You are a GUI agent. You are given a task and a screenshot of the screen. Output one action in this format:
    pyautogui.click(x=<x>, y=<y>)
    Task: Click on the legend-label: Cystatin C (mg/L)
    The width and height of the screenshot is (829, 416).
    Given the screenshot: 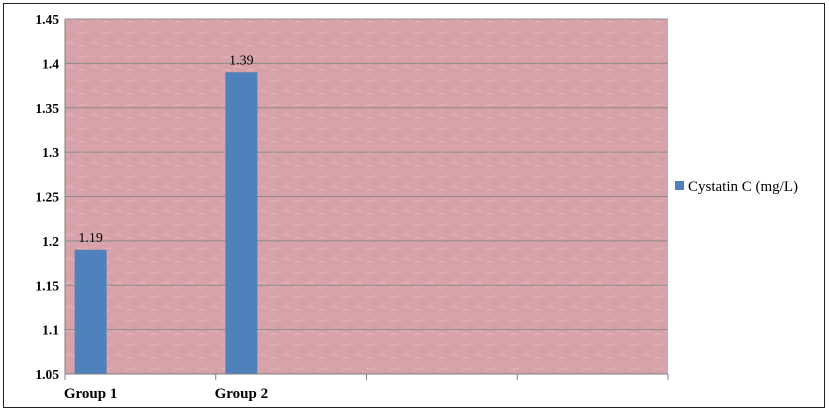 What is the action you would take?
    pyautogui.click(x=743, y=187)
    